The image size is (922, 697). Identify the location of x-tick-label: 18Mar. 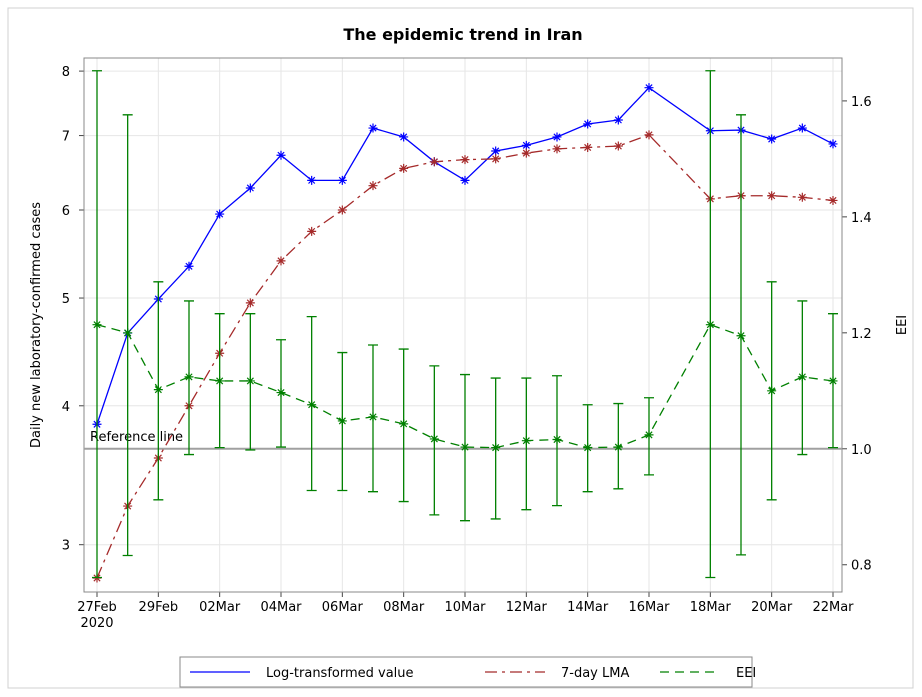
(710, 607).